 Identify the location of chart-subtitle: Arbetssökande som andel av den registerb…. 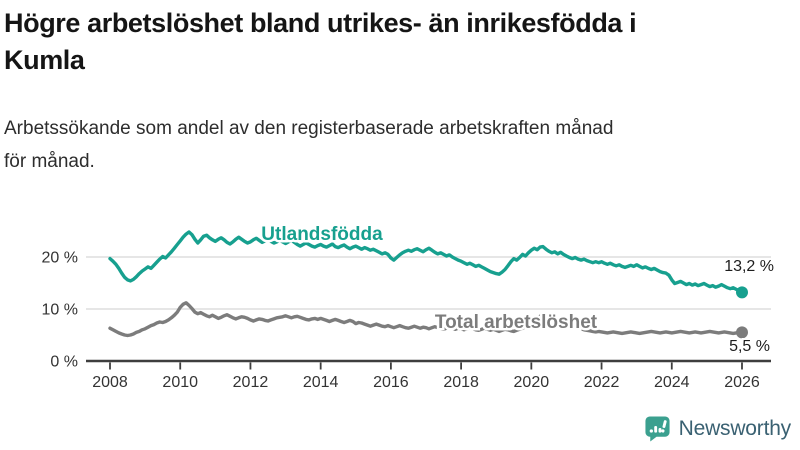
(398, 145).